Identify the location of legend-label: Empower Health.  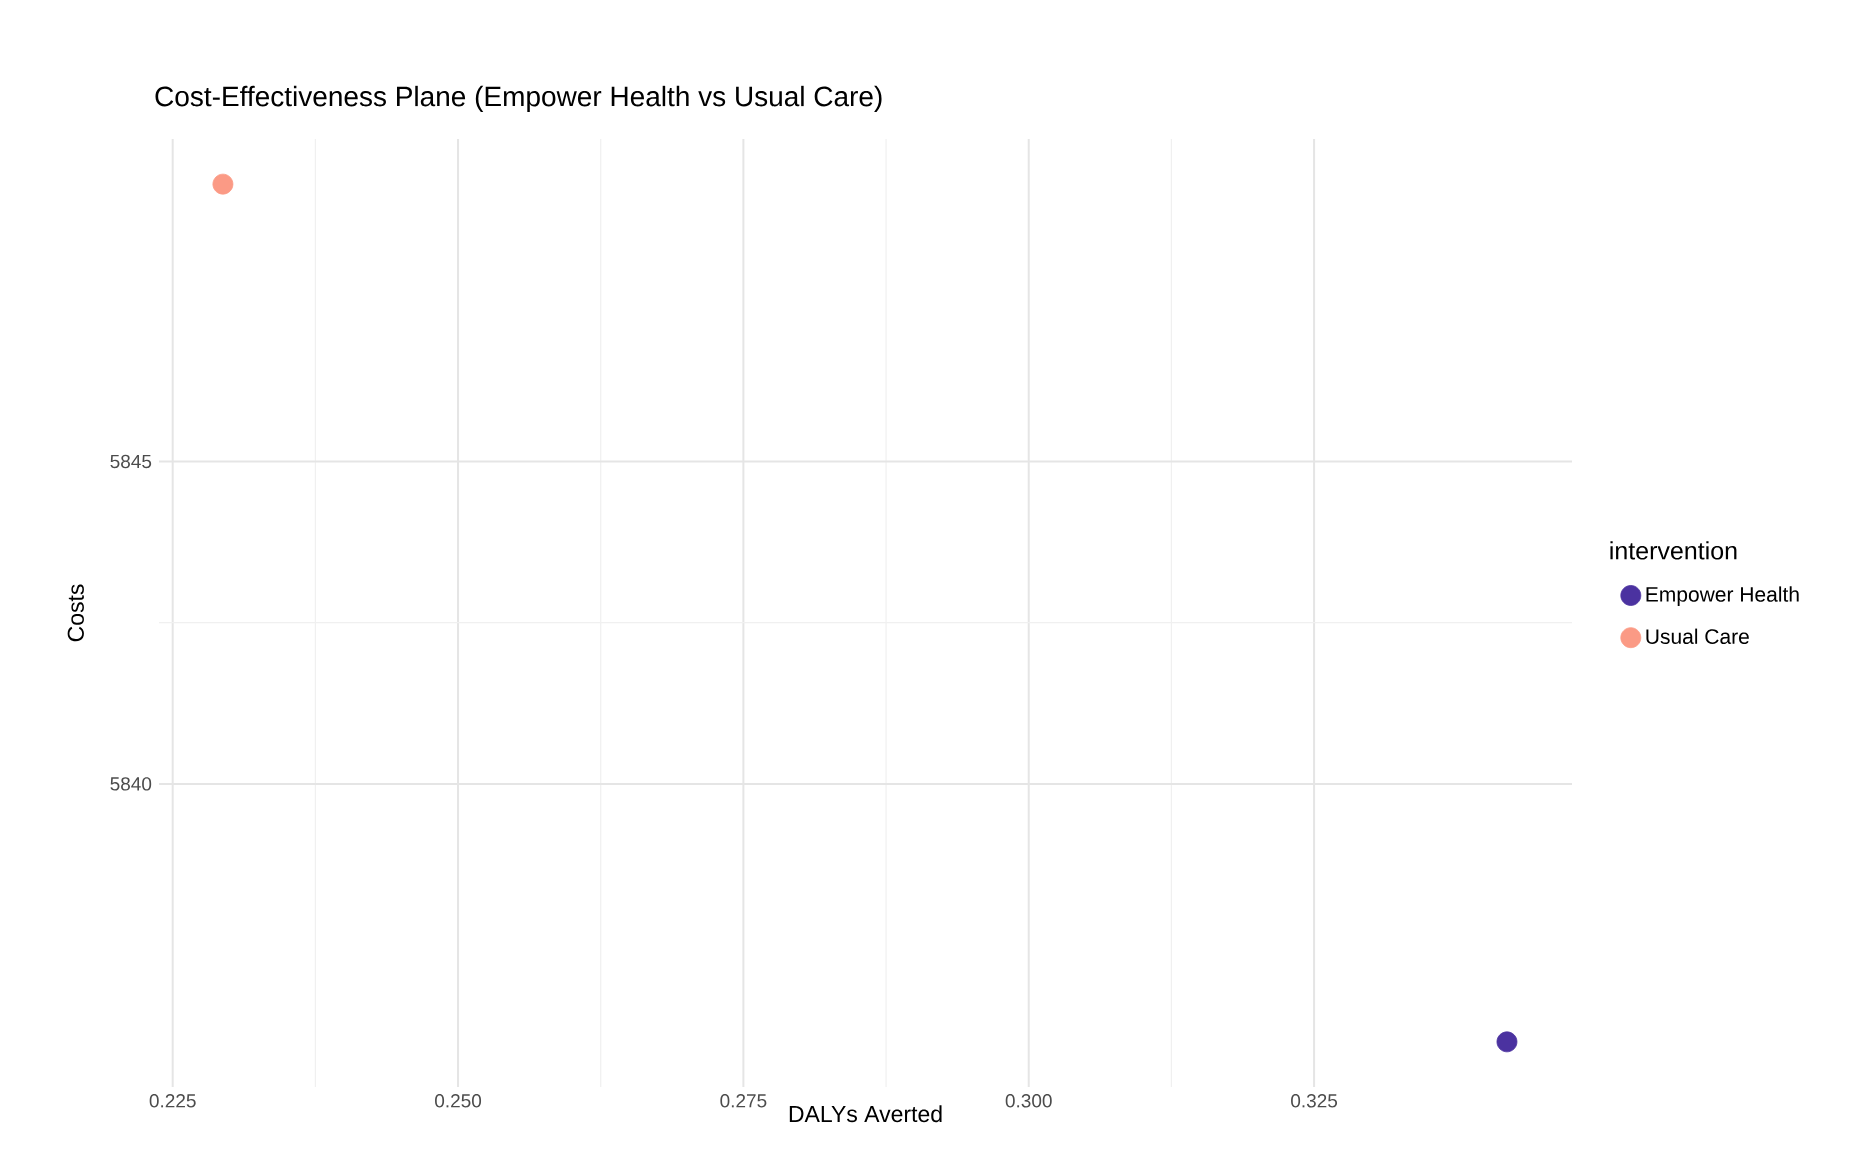
(1722, 596).